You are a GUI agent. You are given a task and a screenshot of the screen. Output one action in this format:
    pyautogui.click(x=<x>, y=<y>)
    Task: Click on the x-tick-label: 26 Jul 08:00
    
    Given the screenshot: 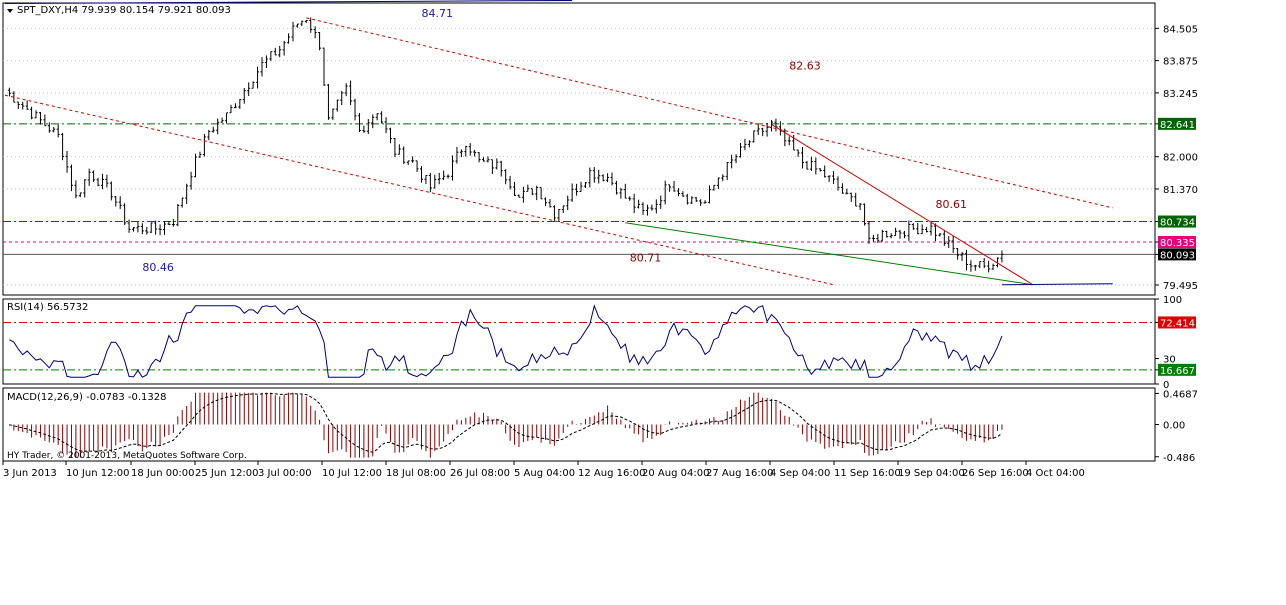 What is the action you would take?
    pyautogui.click(x=480, y=473)
    